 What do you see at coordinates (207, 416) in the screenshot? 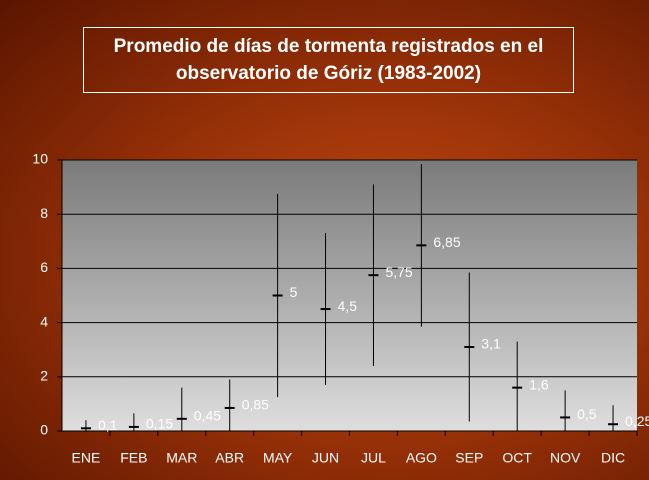
I see `value-label: 0,45` at bounding box center [207, 416].